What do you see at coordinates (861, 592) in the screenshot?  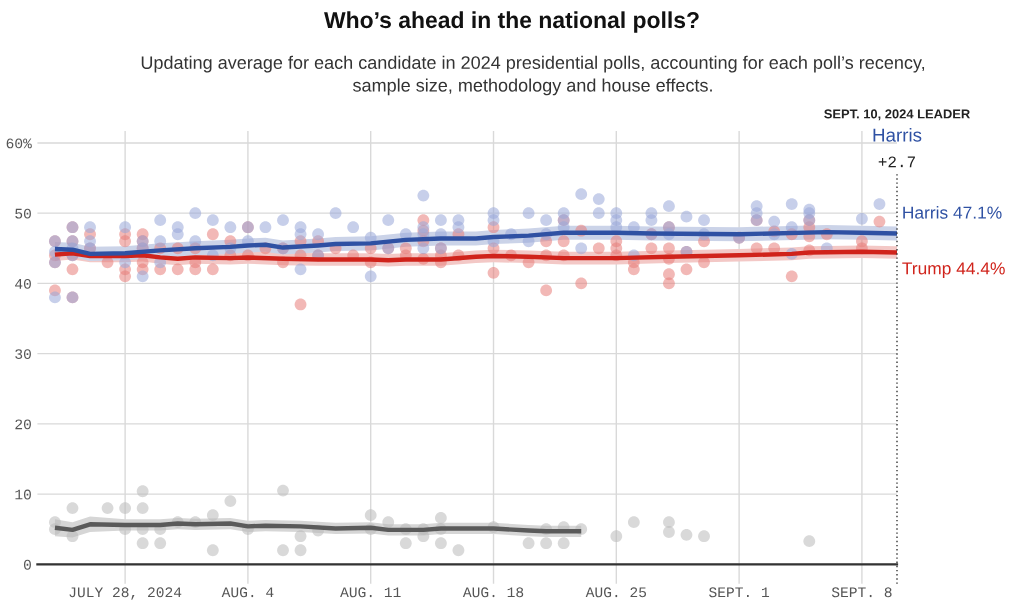 I see `x-tick-label: SEPT. 8` at bounding box center [861, 592].